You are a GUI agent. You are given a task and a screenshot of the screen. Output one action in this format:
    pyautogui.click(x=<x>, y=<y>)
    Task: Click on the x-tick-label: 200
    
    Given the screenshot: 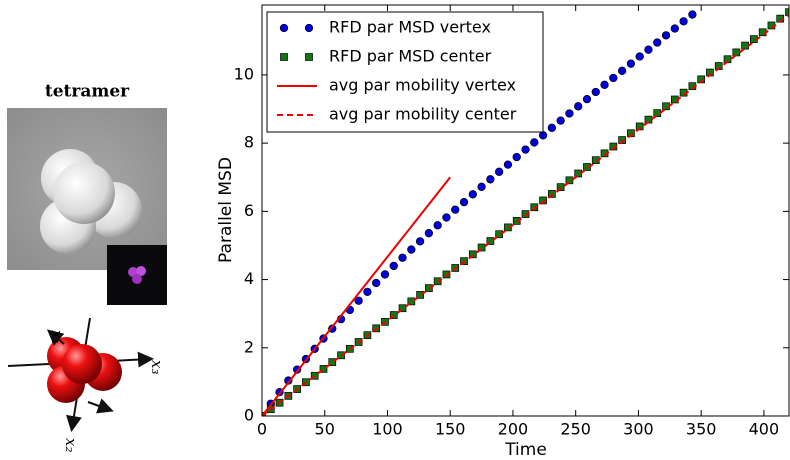 What is the action you would take?
    pyautogui.click(x=513, y=429)
    